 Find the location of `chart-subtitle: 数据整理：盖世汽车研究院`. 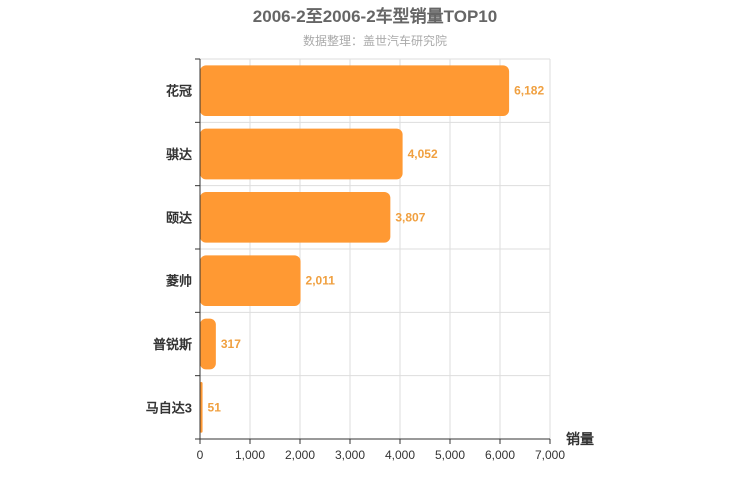

chart-subtitle: 数据整理：盖世汽车研究院 is located at coordinates (375, 40).